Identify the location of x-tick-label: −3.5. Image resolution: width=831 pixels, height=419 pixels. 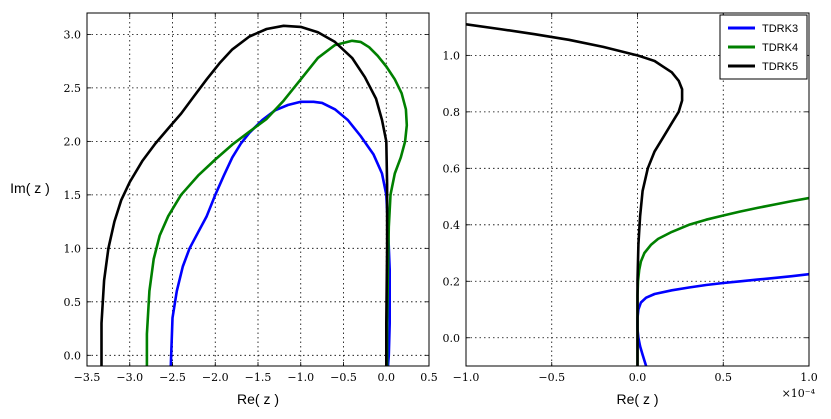
(87, 377).